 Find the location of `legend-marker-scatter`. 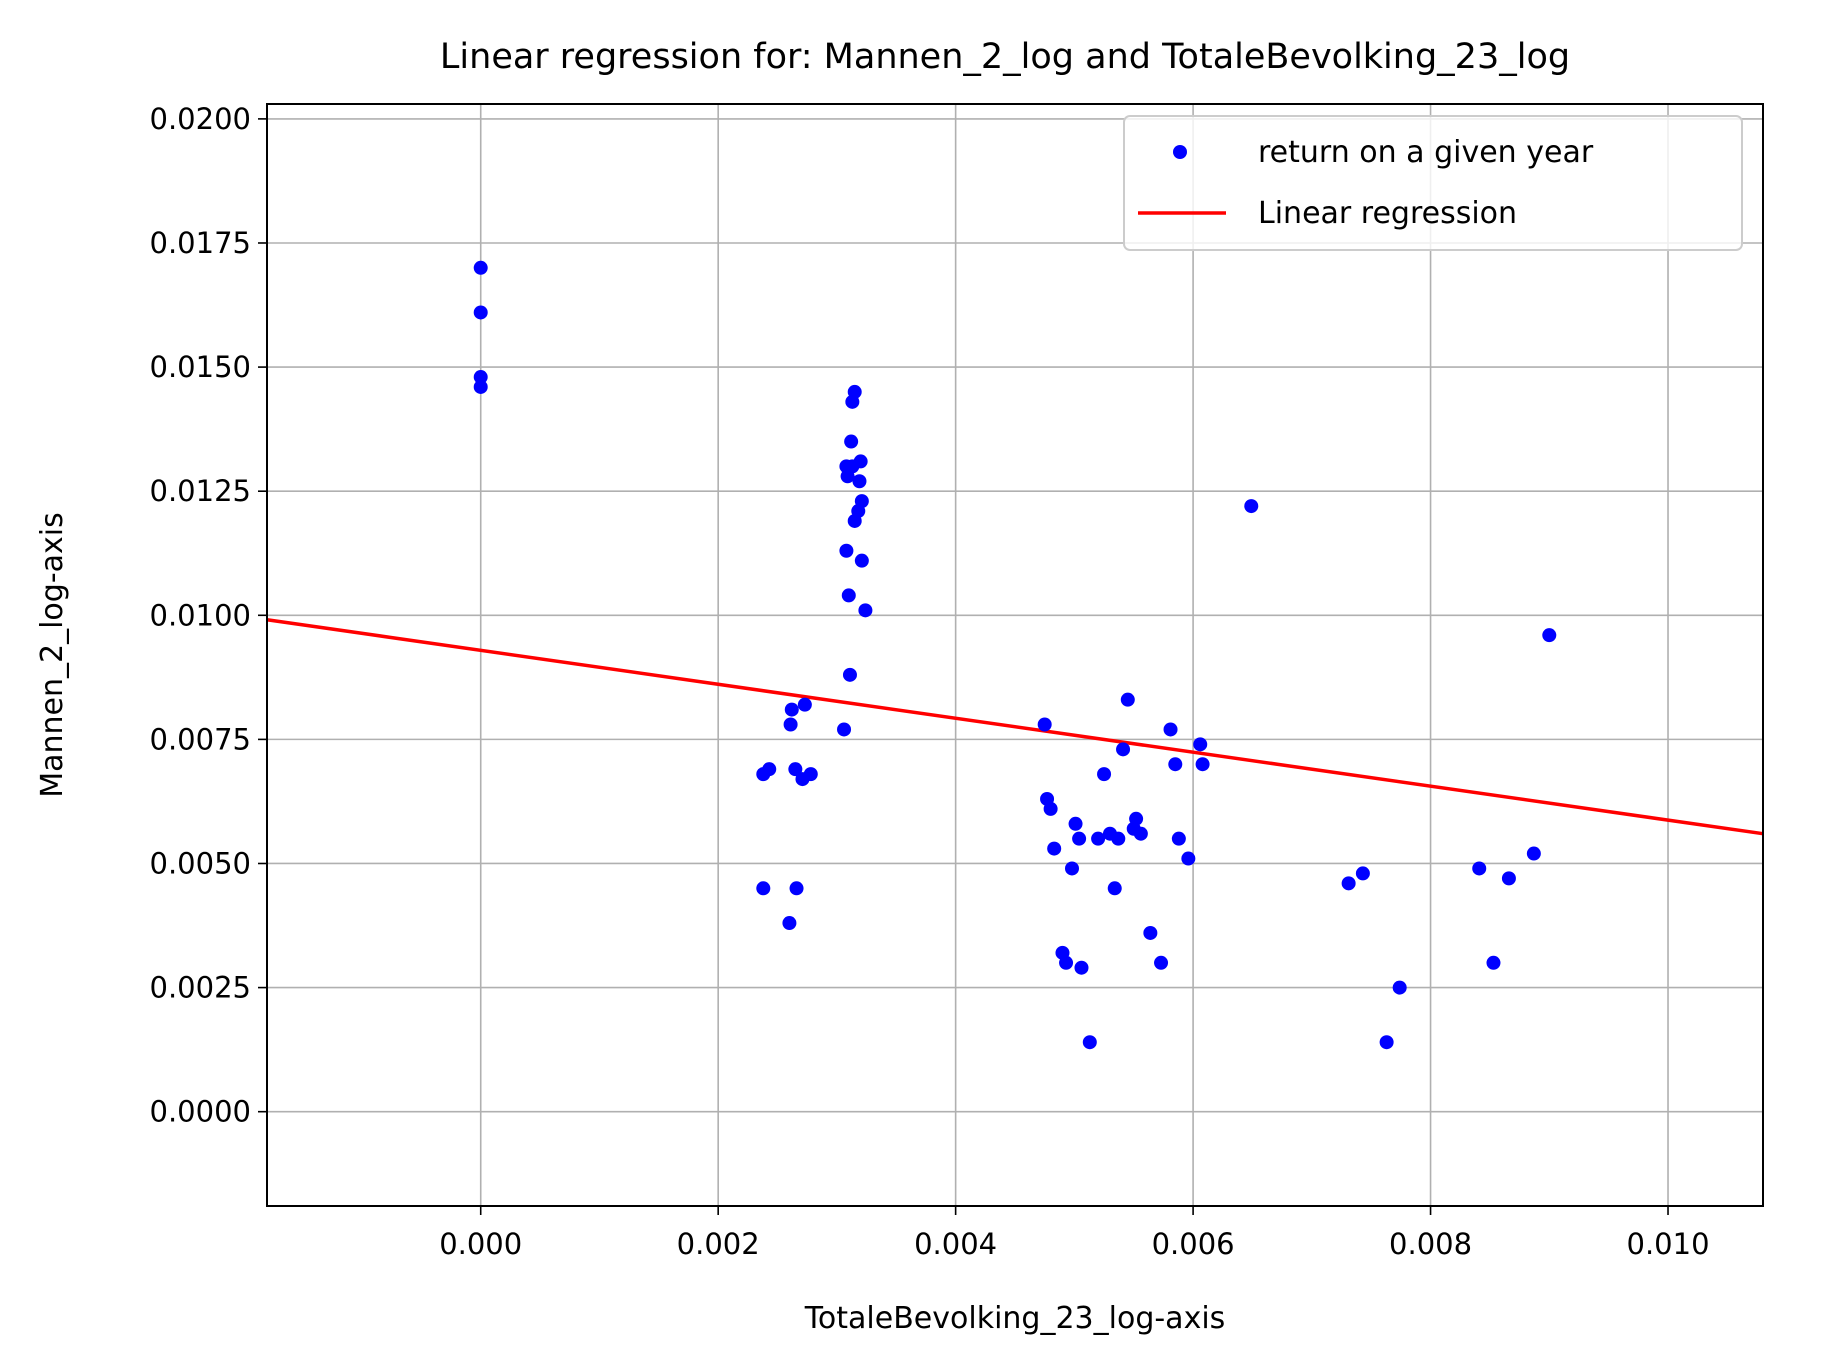

legend-marker-scatter is located at coordinates (1180, 152).